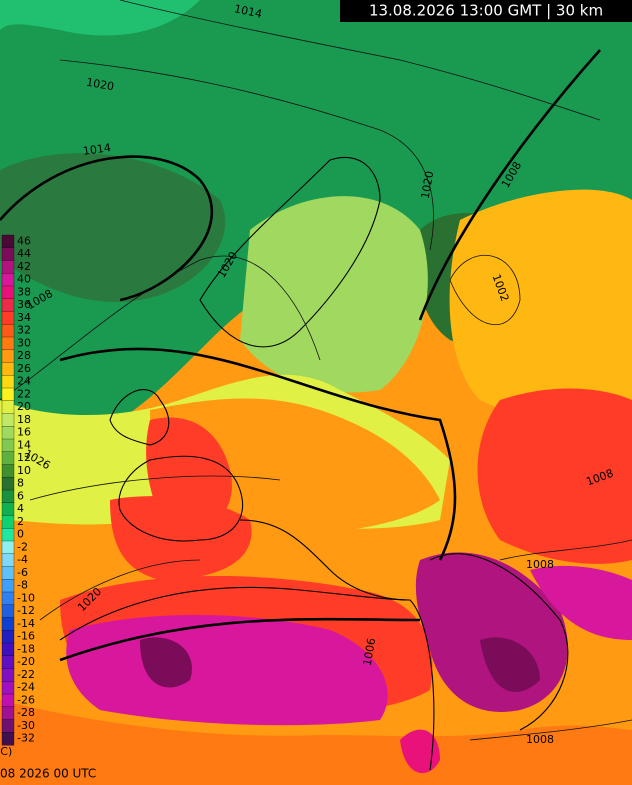 The height and width of the screenshot is (785, 632). I want to click on legend-label: -4, so click(22, 559).